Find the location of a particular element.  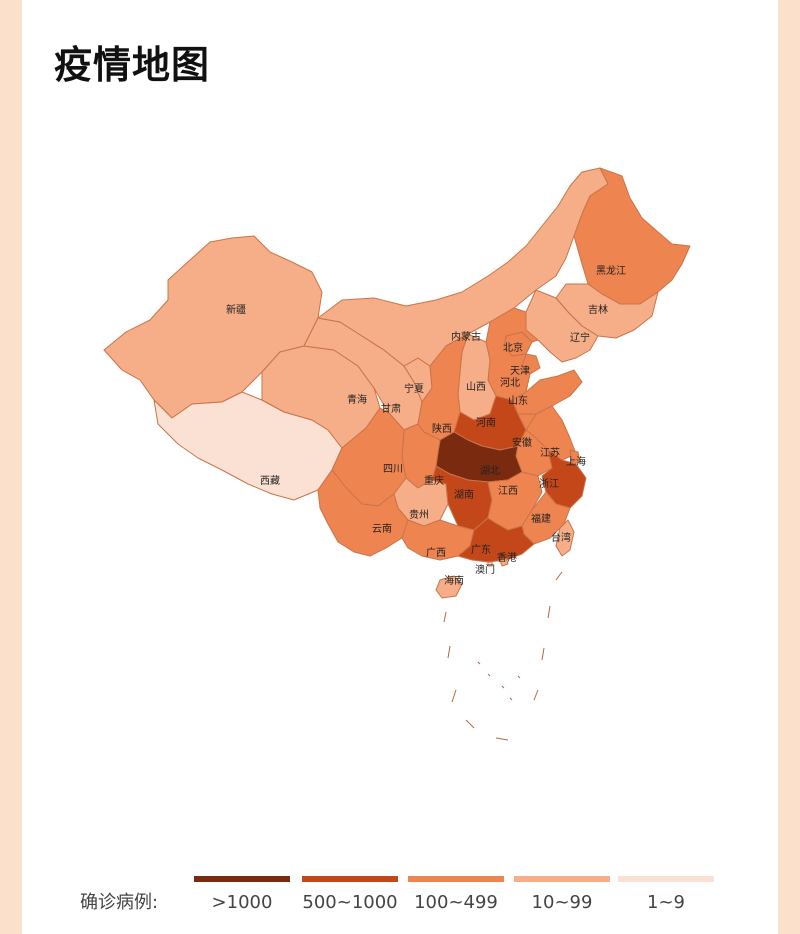

label-henan: 河南 is located at coordinates (486, 422).